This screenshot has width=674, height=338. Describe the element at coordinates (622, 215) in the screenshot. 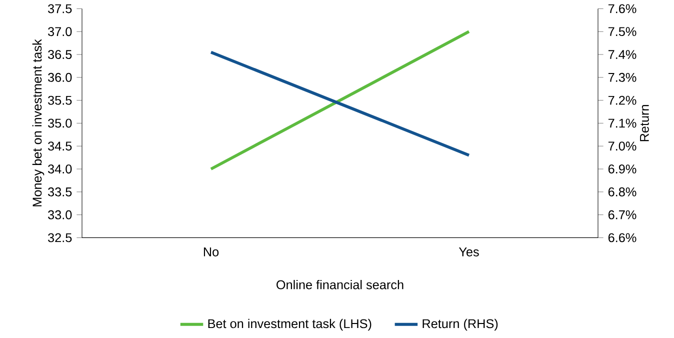

I see `y2-tick-label: 6.7%` at that location.